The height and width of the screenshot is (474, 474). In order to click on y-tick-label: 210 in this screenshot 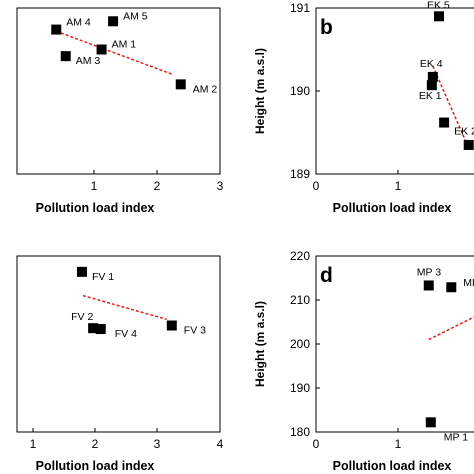, I will do `click(300, 300)`.